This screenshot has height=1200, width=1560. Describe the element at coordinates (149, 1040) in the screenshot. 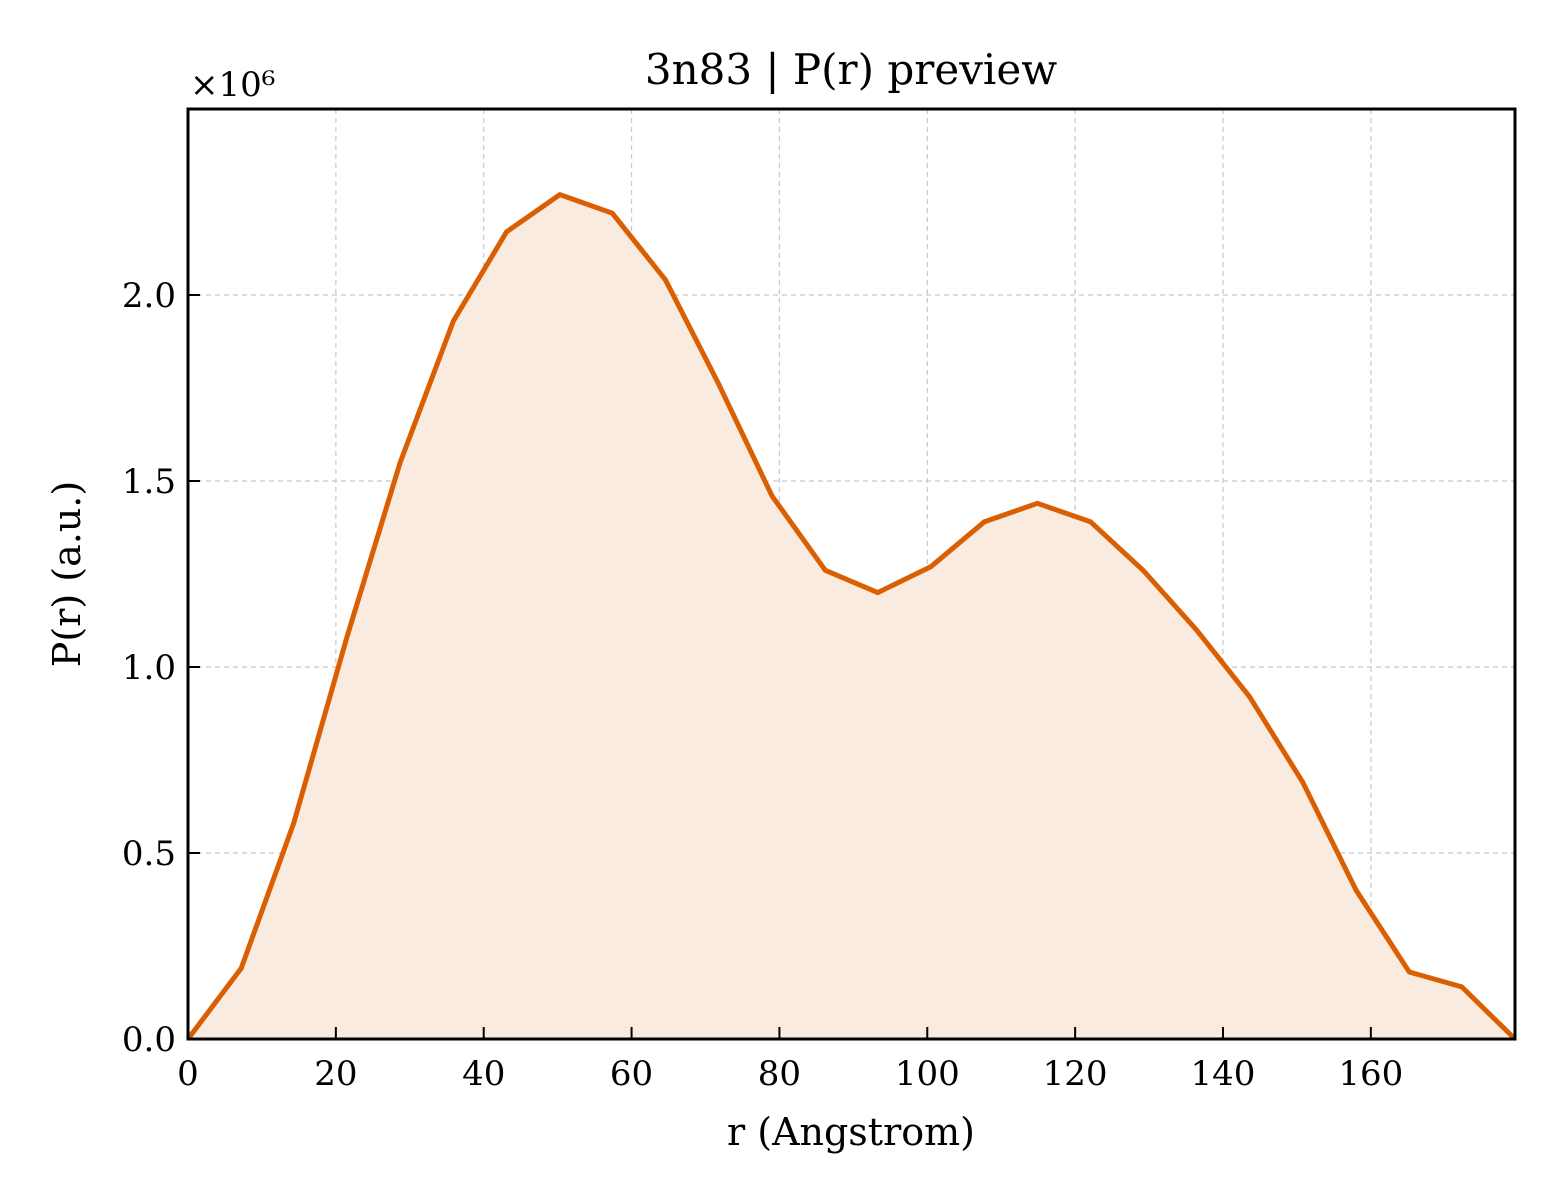

I see `y-tick-label: 0.0` at that location.